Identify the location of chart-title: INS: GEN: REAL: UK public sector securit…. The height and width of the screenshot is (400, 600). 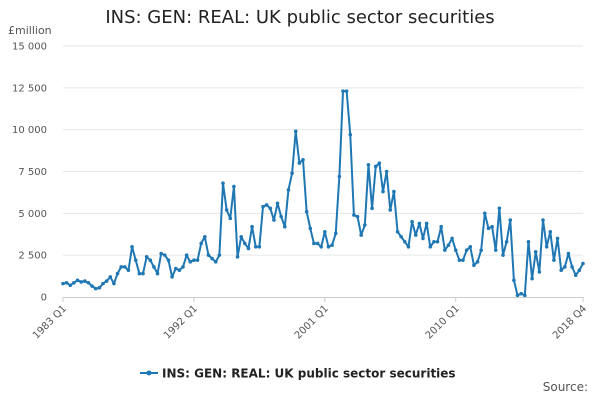
(300, 17).